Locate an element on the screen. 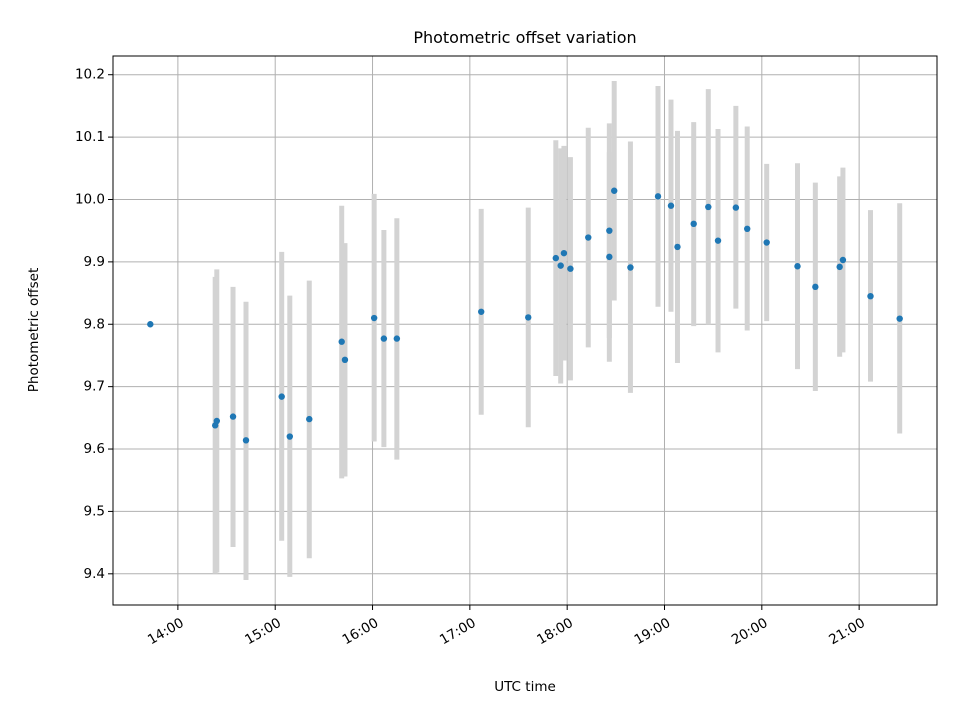 Image resolution: width=960 pixels, height=720 pixels. y-axis-label: Photometric offset is located at coordinates (34, 330).